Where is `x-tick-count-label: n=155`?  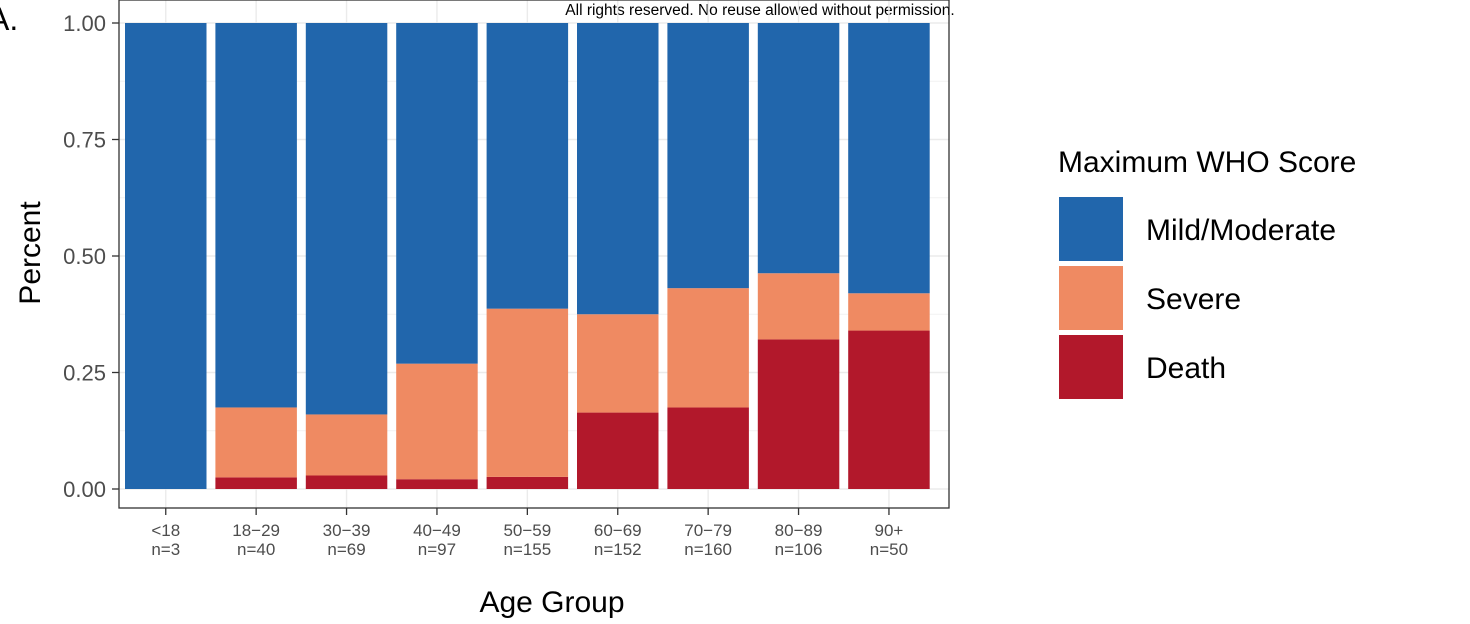 x-tick-count-label: n=155 is located at coordinates (527, 549).